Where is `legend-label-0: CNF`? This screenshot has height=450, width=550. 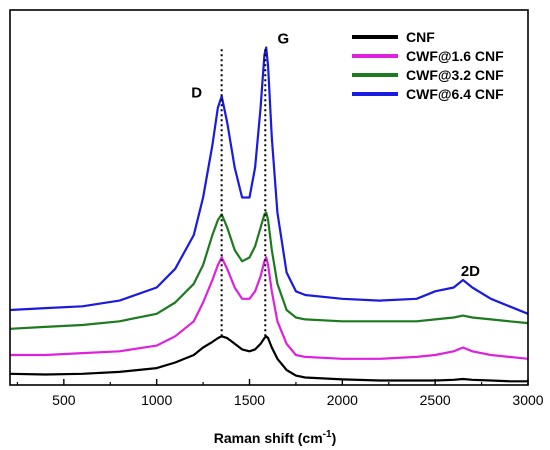 legend-label-0: CNF is located at coordinates (420, 37).